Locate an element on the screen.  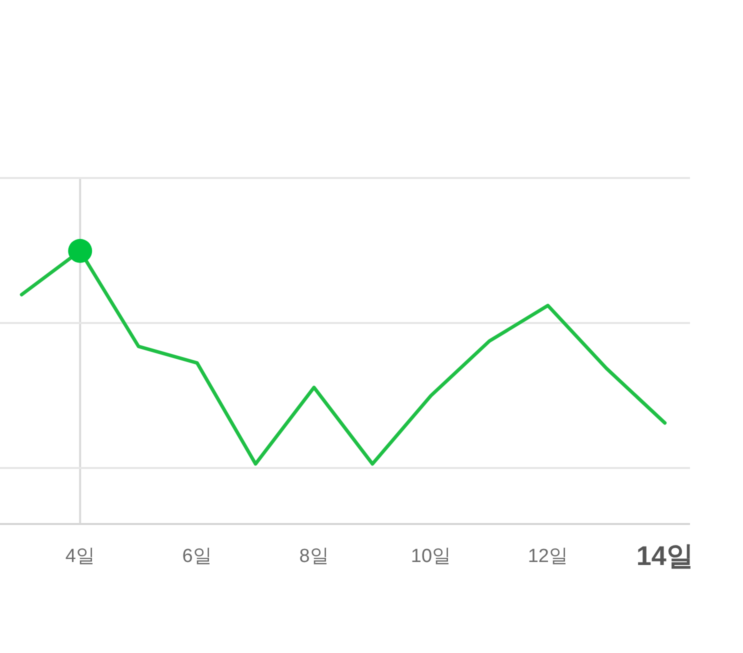
x-tick-label: 12일 is located at coordinates (548, 556).